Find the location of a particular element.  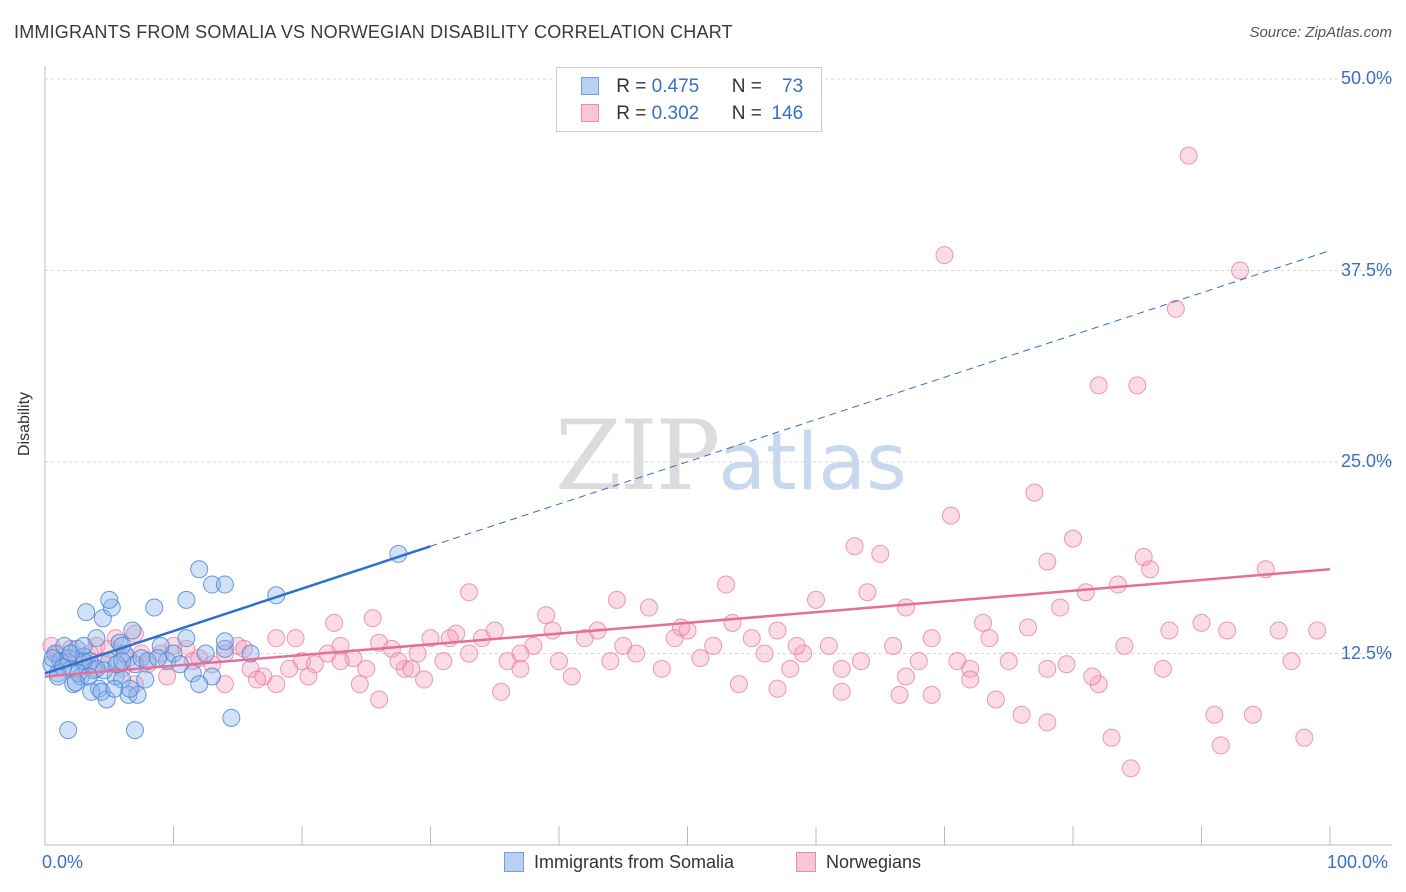

watermark: ZIPatlas is located at coordinates (731, 456).